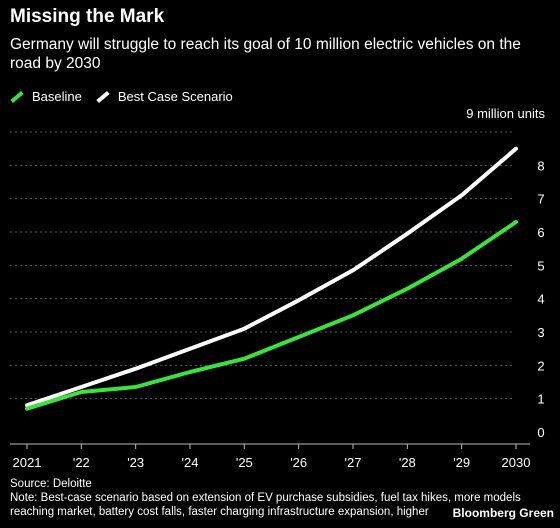 Image resolution: width=560 pixels, height=528 pixels. Describe the element at coordinates (407, 462) in the screenshot. I see `x-tick-label: '28` at that location.